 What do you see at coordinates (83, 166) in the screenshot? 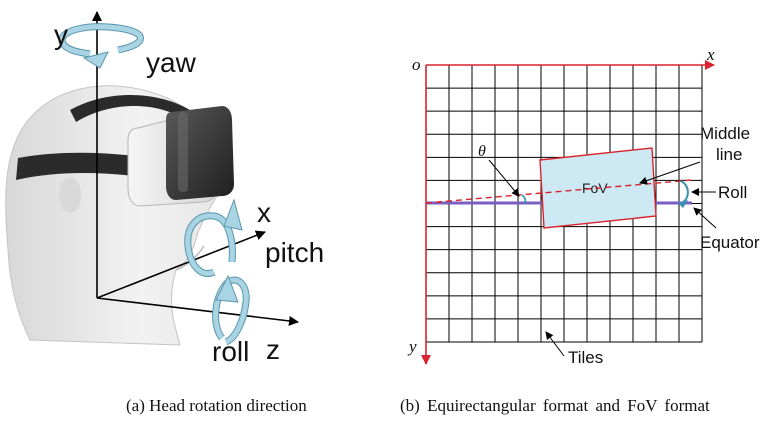
I see `headset-strap-side` at bounding box center [83, 166].